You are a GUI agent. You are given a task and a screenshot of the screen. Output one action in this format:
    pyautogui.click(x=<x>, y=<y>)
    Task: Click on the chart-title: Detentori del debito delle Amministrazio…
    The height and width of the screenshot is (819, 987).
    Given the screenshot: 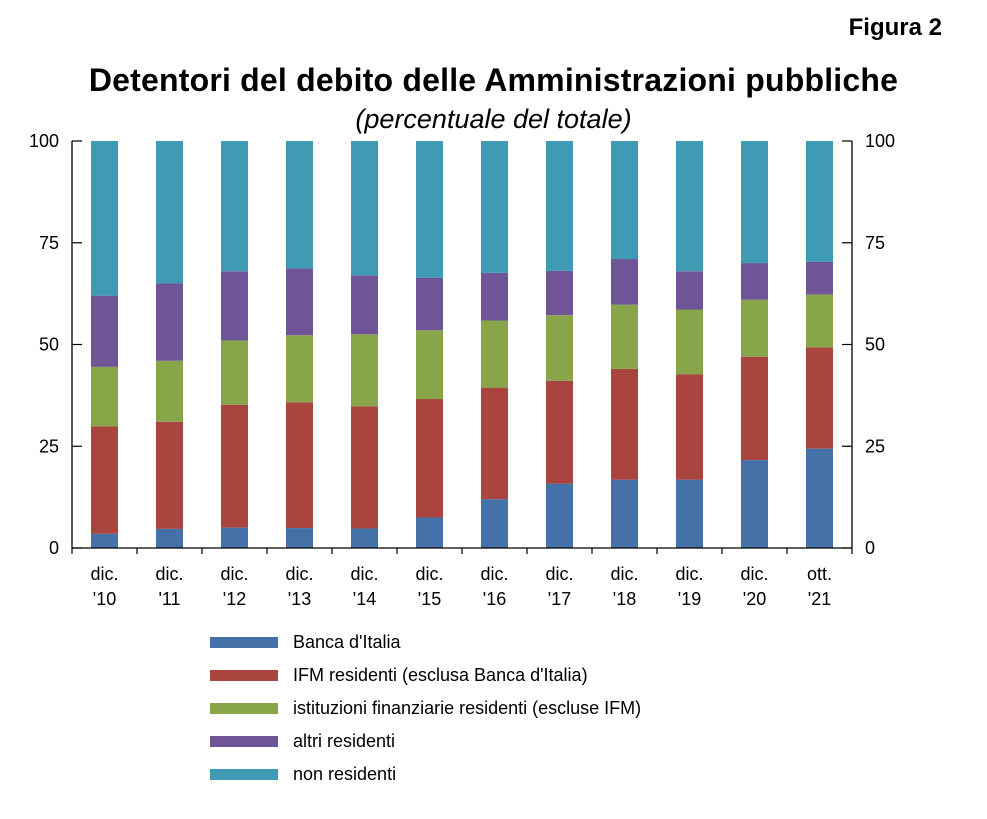 What is the action you would take?
    pyautogui.click(x=493, y=80)
    